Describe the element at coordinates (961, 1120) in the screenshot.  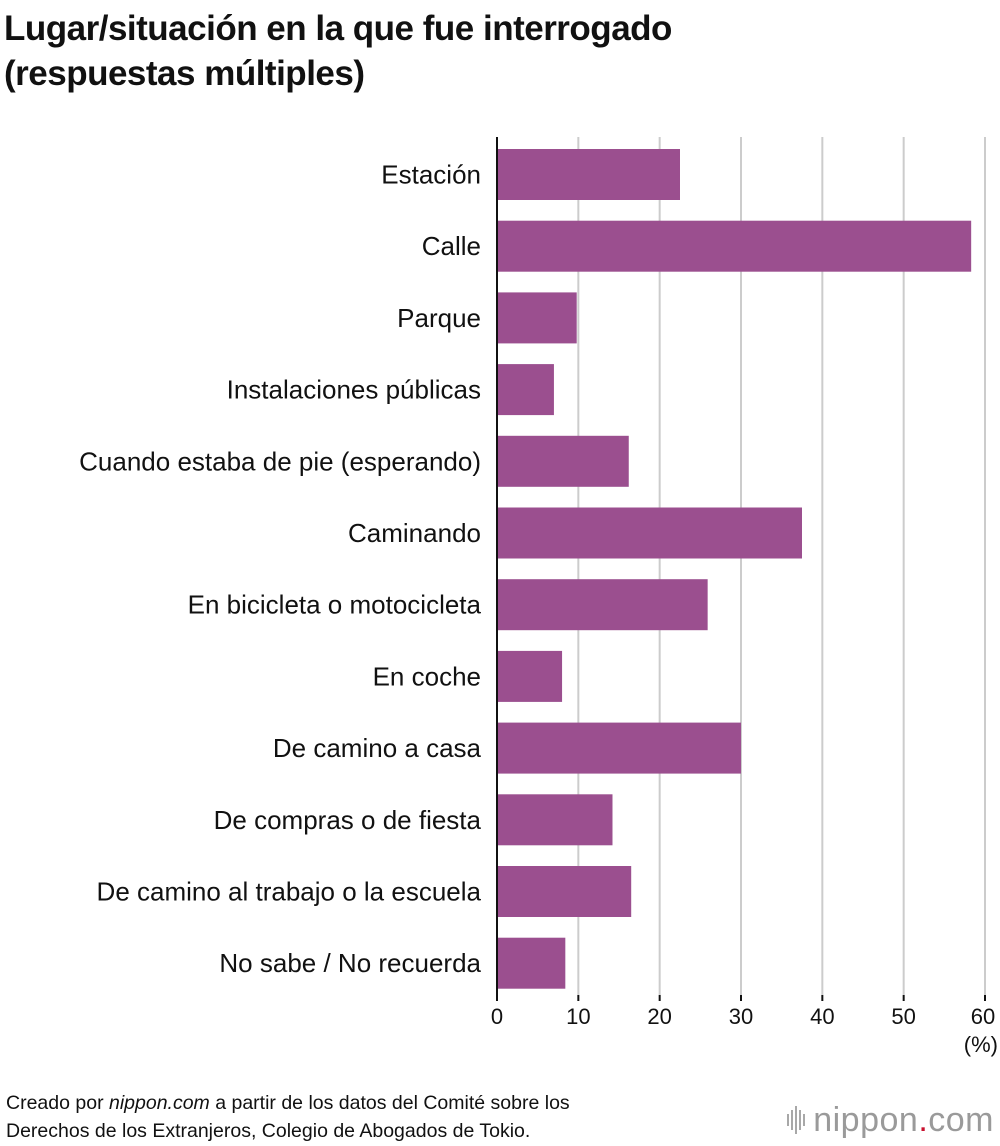
I see `brand-tld: com` at that location.